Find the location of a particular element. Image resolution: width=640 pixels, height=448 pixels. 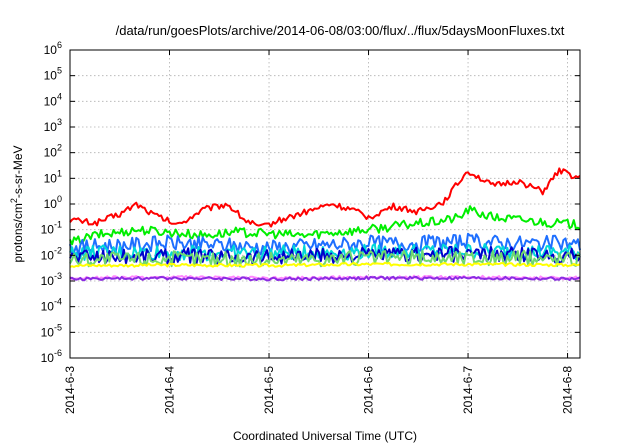

y-tick-label: 10⁻¹ is located at coordinates (51, 228).